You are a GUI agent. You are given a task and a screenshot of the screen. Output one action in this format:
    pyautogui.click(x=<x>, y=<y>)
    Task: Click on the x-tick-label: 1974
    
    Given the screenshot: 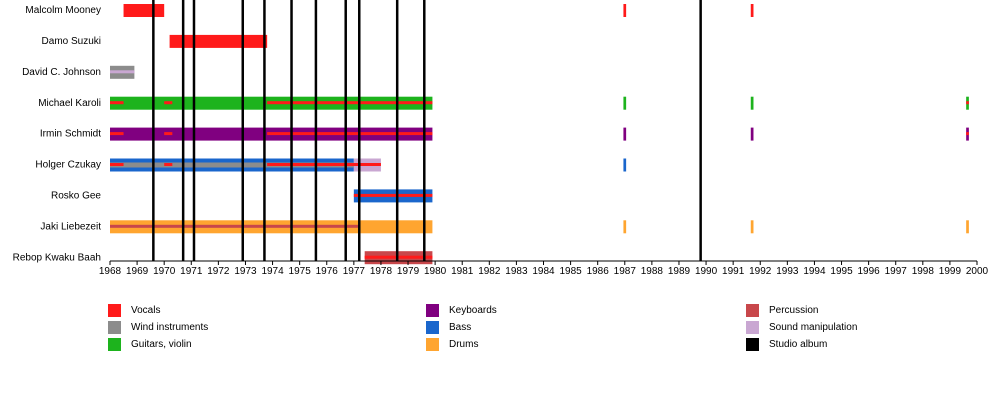 What is the action you would take?
    pyautogui.click(x=272, y=271)
    